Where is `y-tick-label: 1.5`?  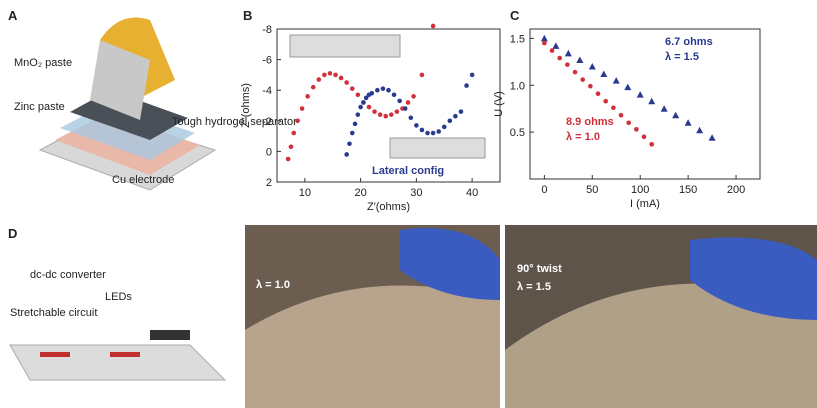
y-tick-label: 1.5 is located at coordinates (517, 39).